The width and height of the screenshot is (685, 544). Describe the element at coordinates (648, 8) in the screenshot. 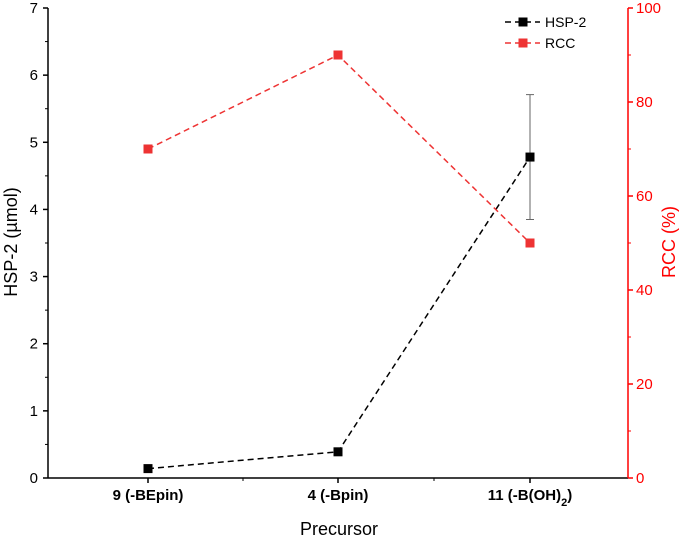

I see `y-right-tick-label: 100` at that location.